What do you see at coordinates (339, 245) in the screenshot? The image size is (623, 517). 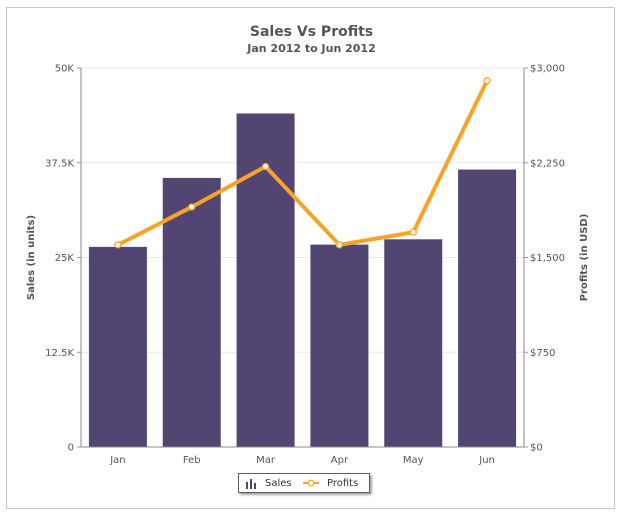 I see `profits-point-apr` at bounding box center [339, 245].